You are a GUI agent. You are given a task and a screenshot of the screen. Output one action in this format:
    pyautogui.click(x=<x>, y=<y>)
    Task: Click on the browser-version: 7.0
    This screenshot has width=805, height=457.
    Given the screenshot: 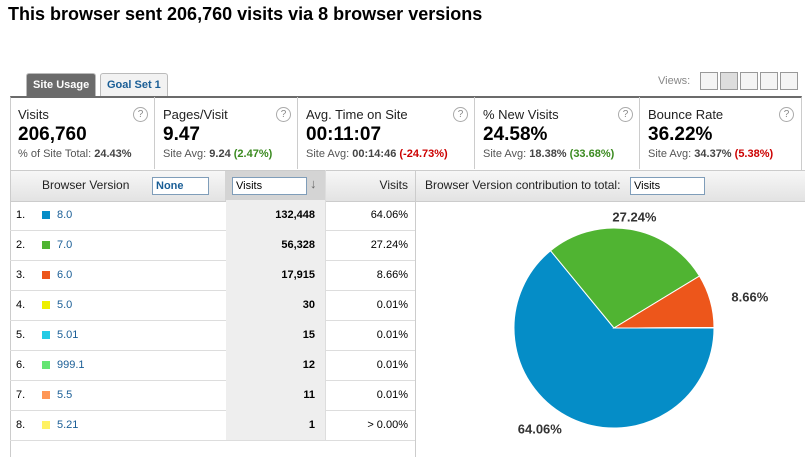 What is the action you would take?
    pyautogui.click(x=65, y=245)
    